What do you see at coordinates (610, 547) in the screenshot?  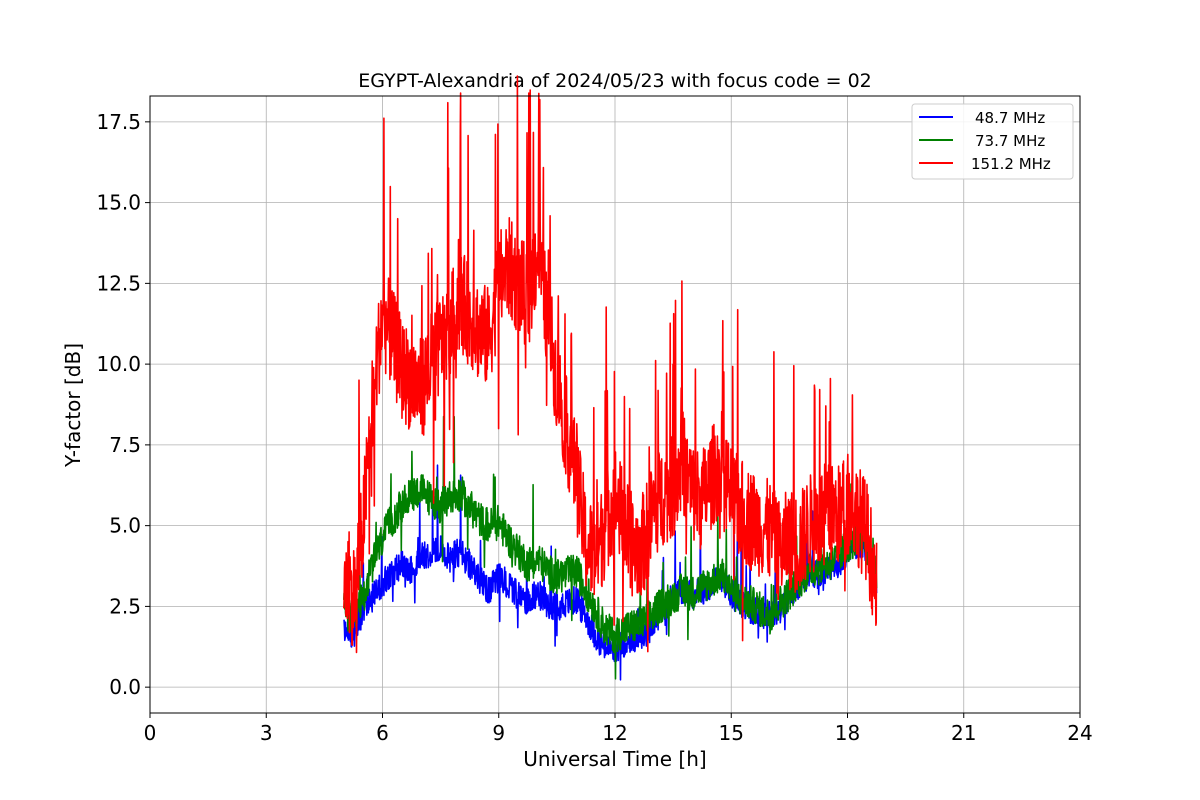 I see `series-line-73-7-mhz` at bounding box center [610, 547].